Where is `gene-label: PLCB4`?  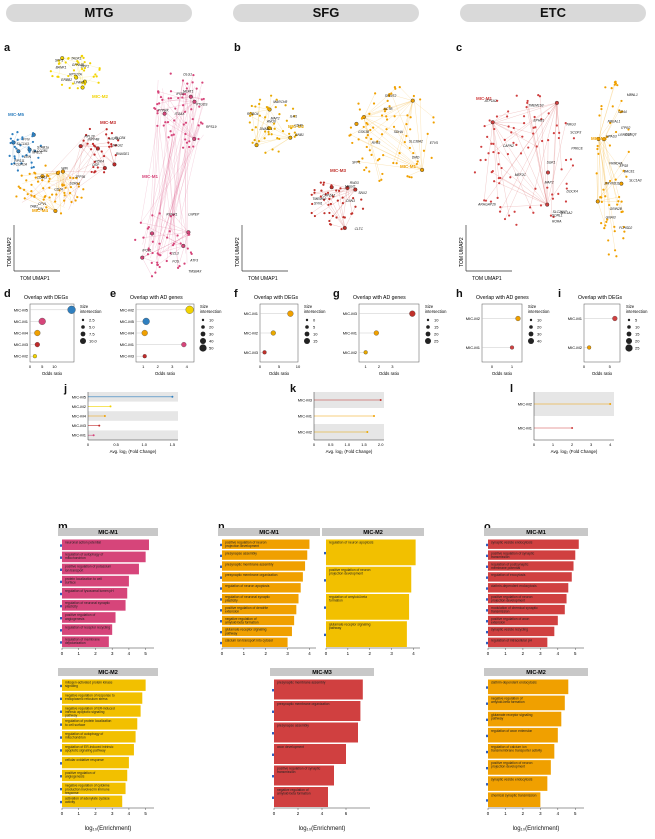
gene-label: PLCB4 is located at coordinates (120, 138).